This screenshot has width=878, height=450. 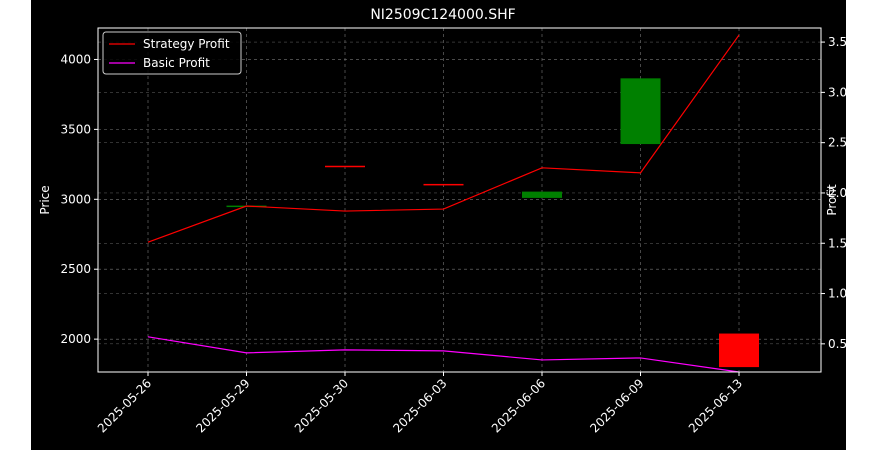 What do you see at coordinates (186, 44) in the screenshot?
I see `legend-label-strategy-profit: Strategy Profit` at bounding box center [186, 44].